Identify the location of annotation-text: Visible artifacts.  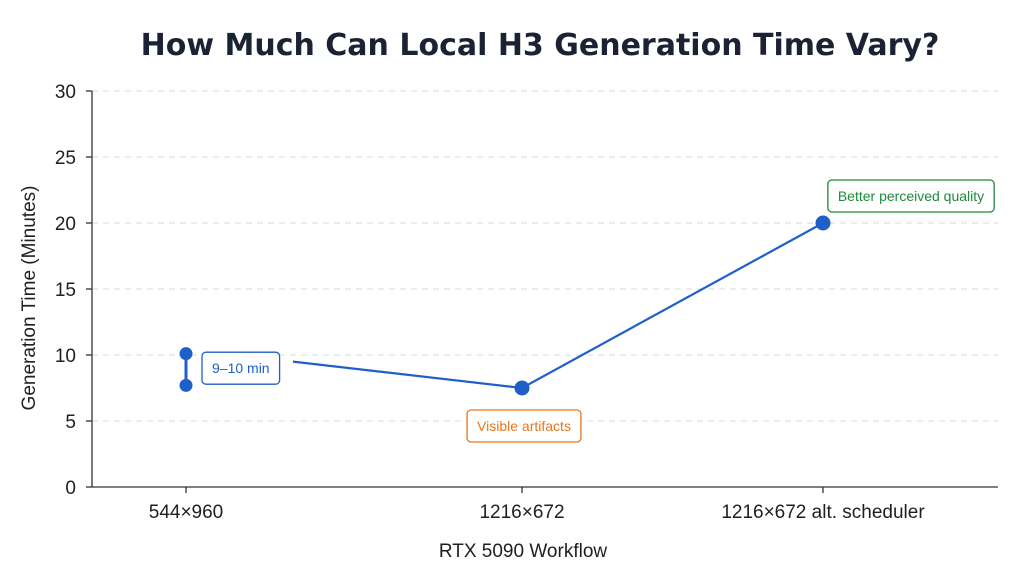
(524, 426).